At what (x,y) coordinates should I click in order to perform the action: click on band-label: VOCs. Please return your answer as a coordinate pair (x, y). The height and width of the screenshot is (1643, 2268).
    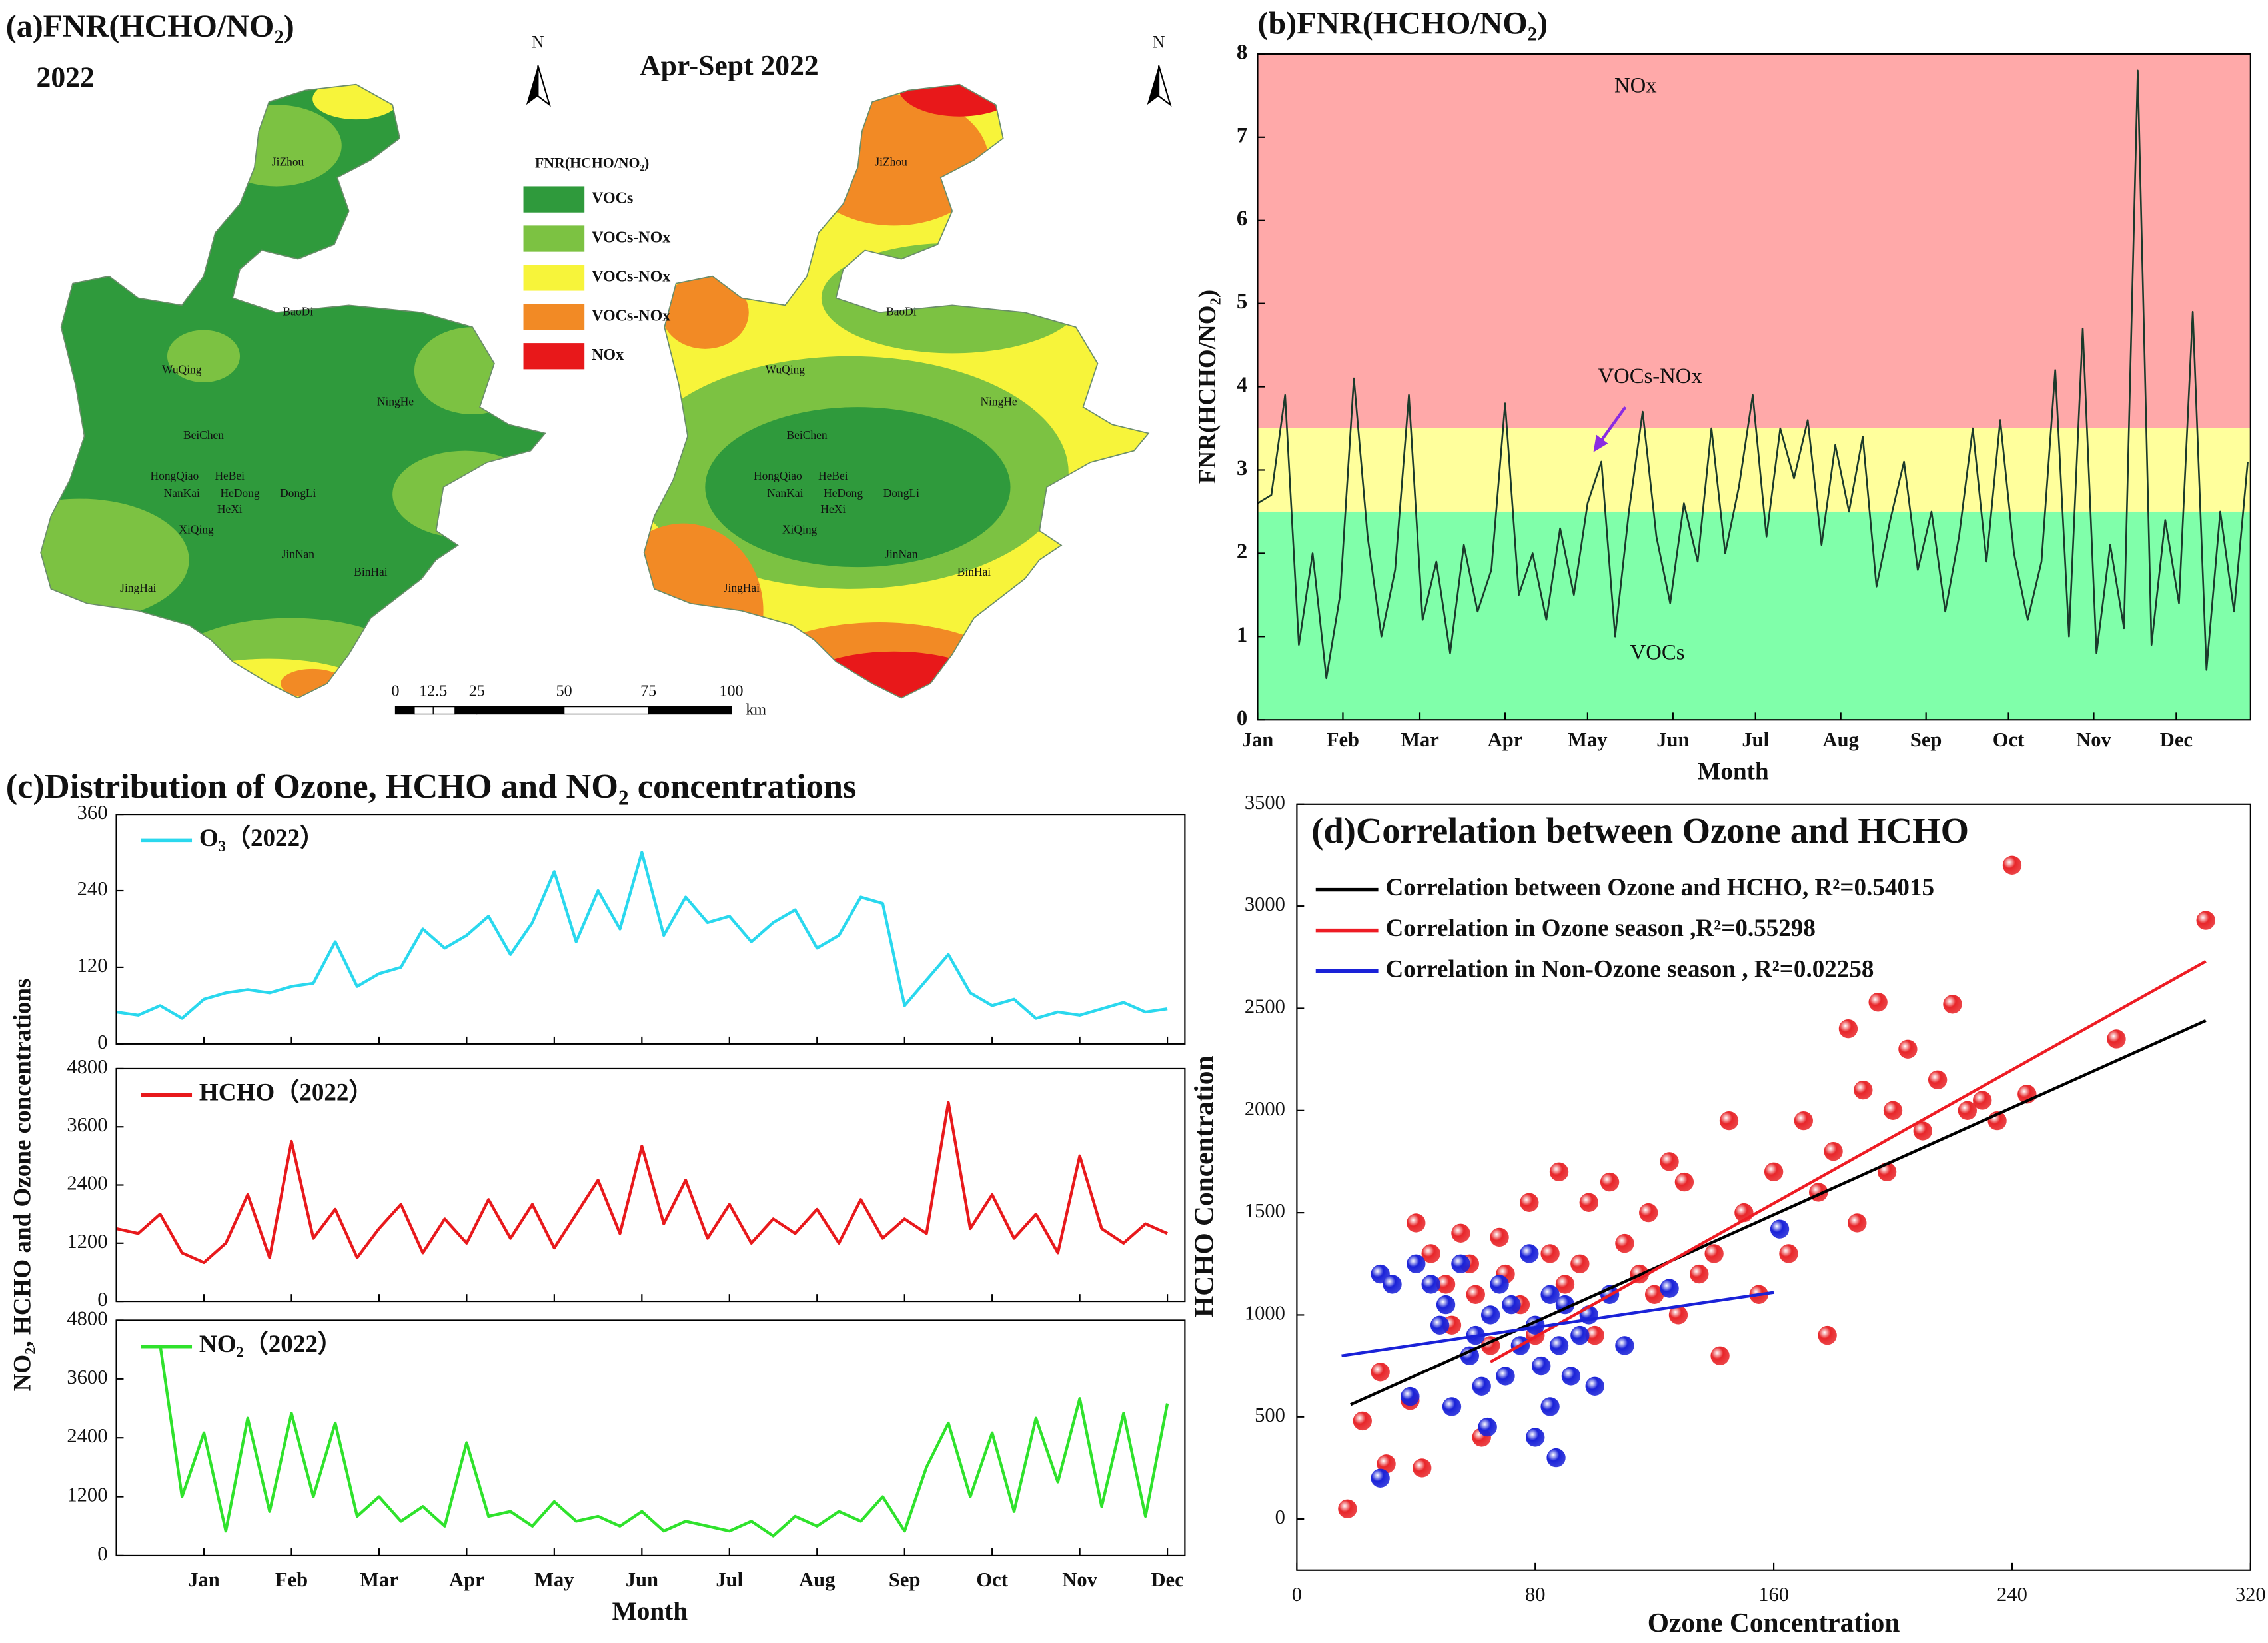
    Looking at the image, I should click on (1657, 653).